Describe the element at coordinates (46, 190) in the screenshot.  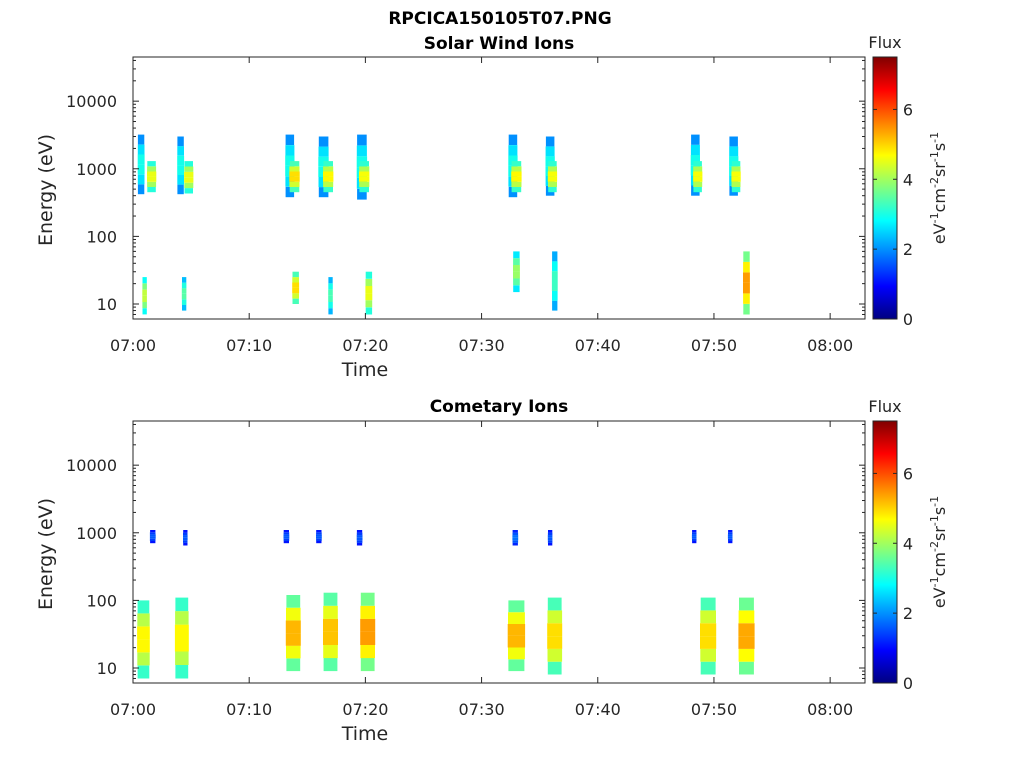
I see `y-axis-label: Energy (eV)` at that location.